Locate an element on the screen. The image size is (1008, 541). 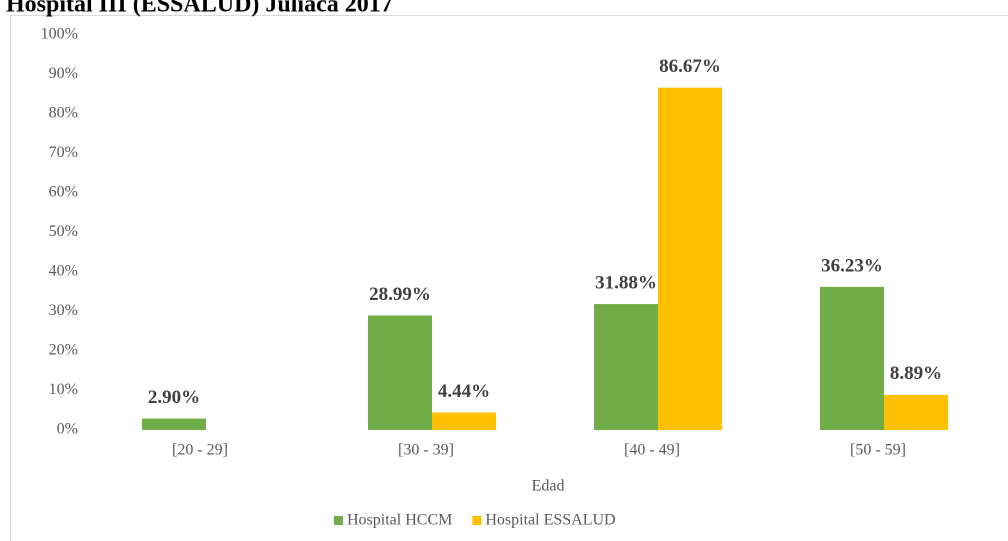
y-tick-label: 0% is located at coordinates (67, 429).